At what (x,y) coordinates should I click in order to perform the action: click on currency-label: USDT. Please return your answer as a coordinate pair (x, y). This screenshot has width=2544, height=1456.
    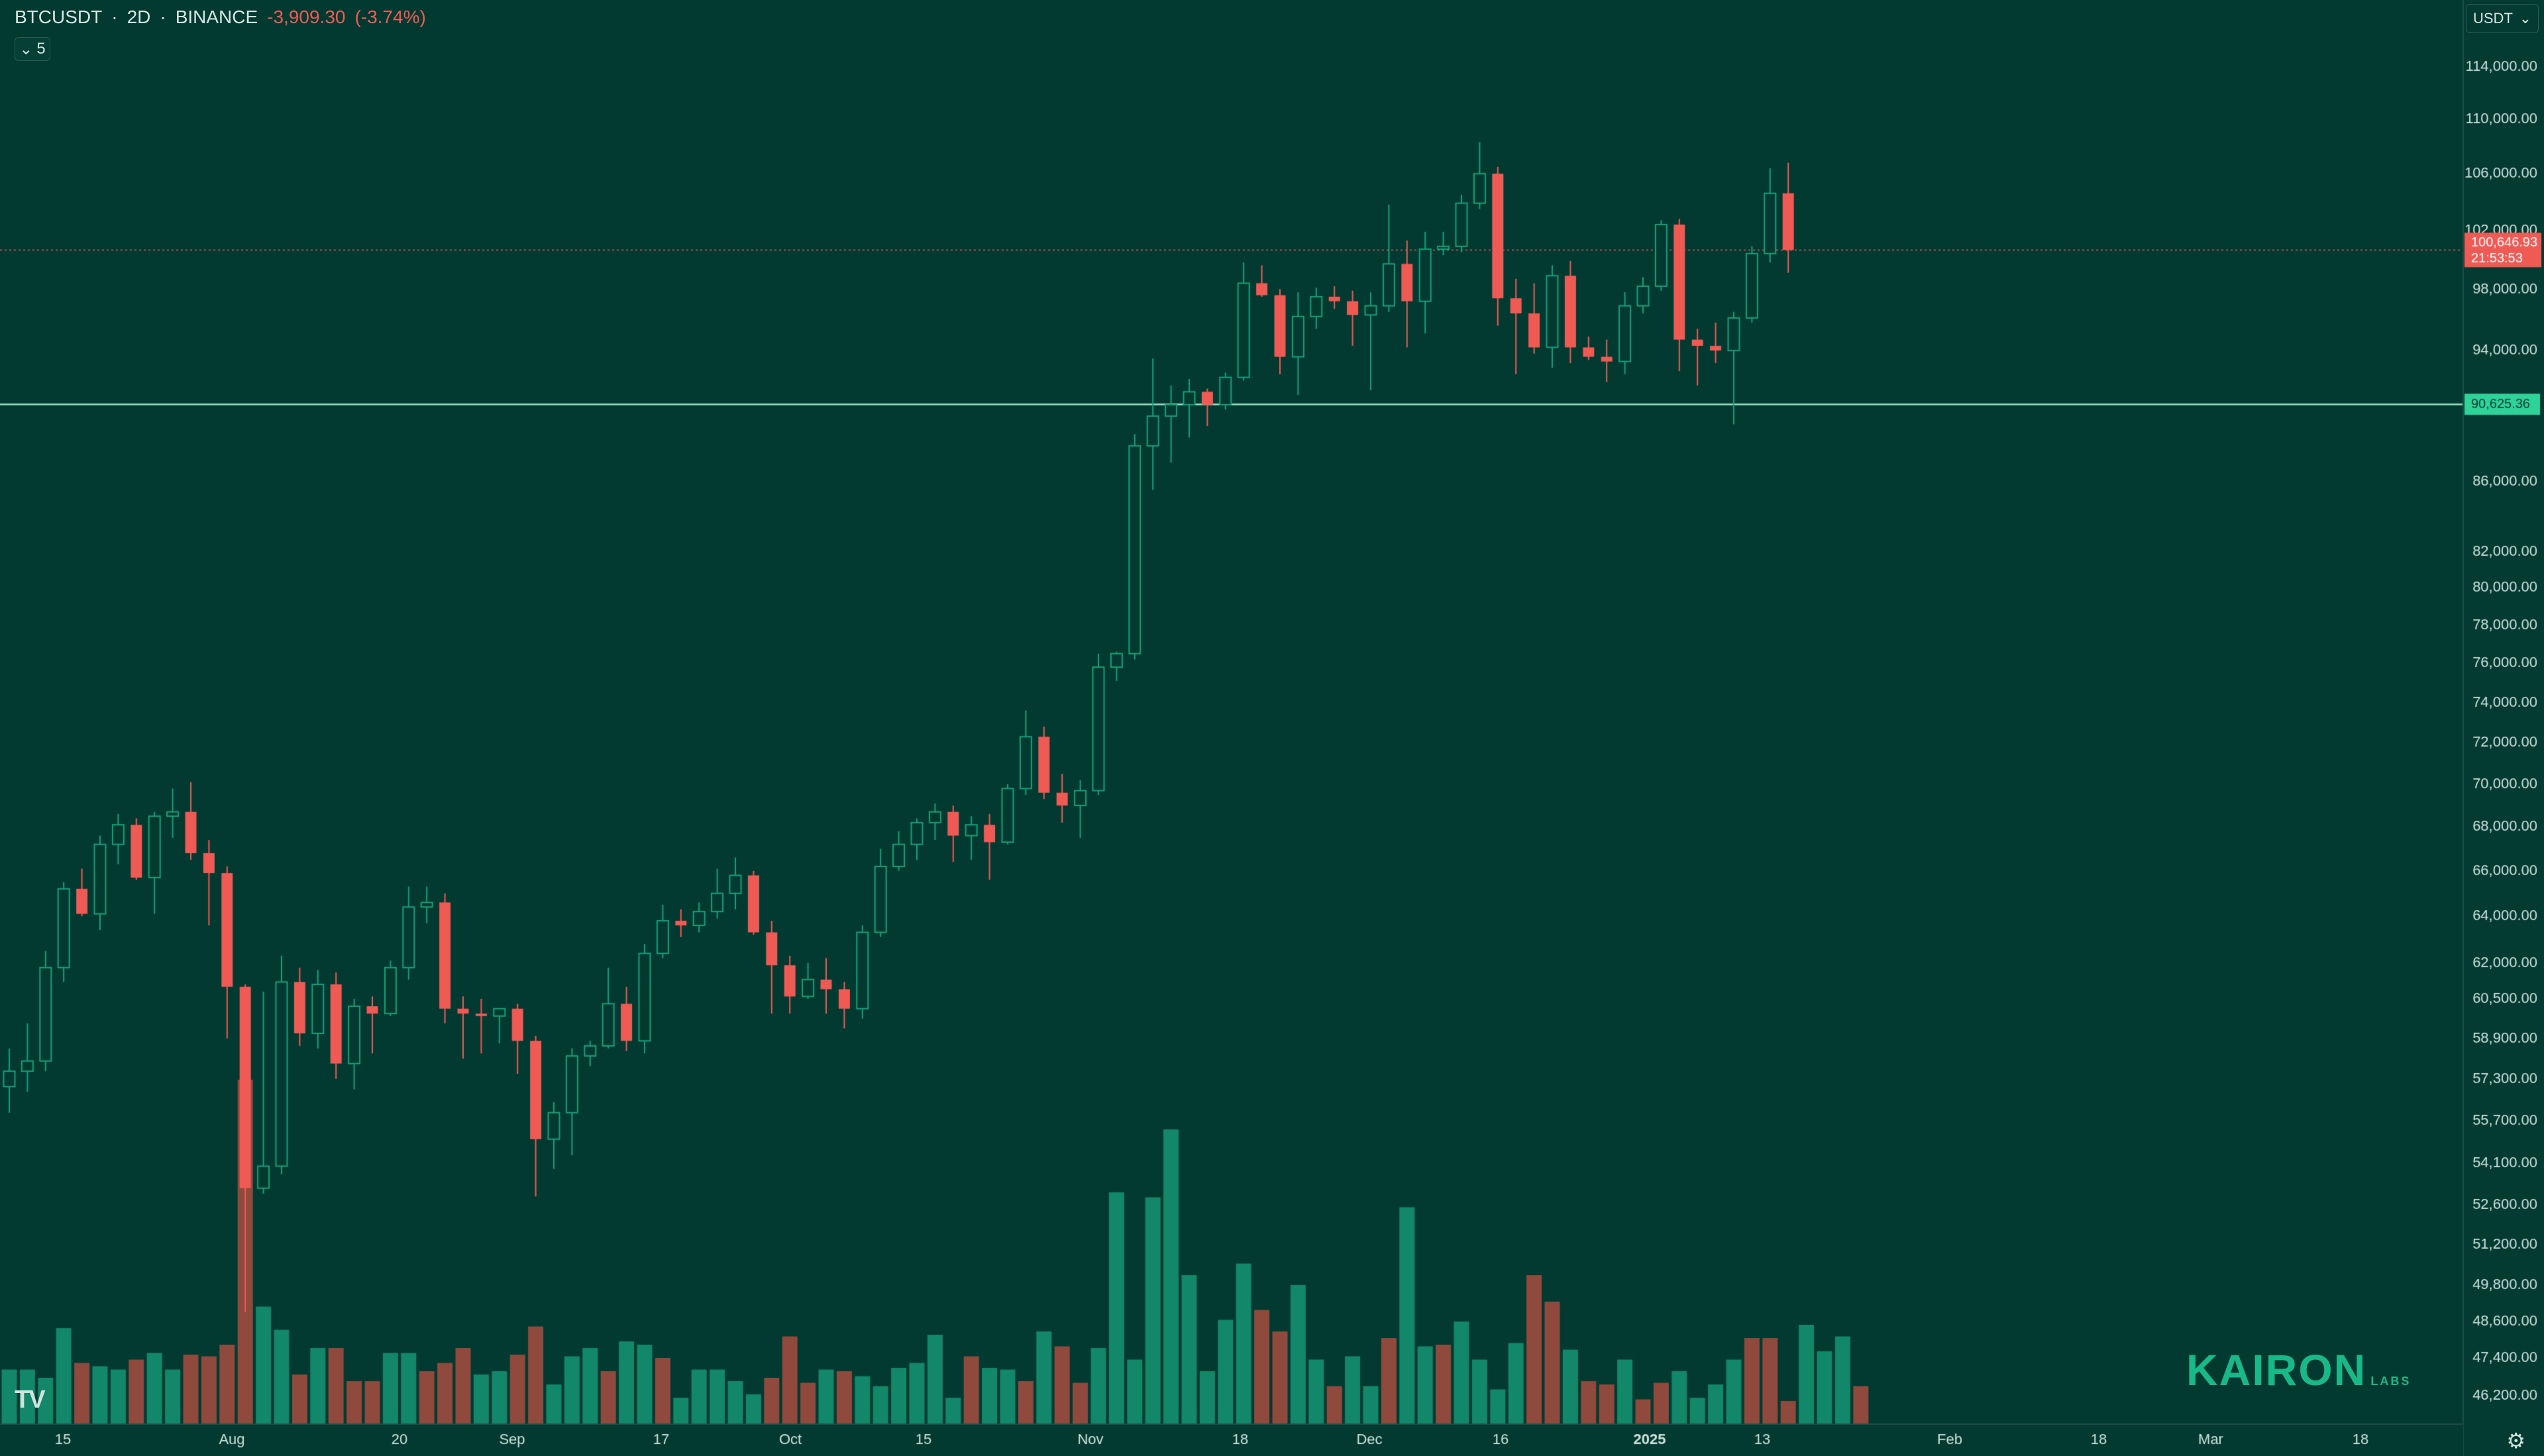
    Looking at the image, I should click on (2493, 18).